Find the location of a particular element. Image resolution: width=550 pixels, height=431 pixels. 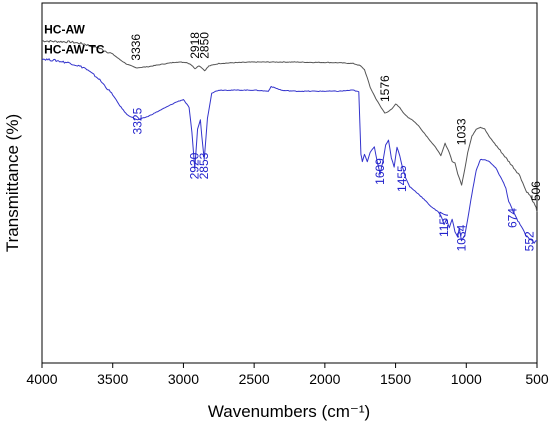

x-tick-label: 2500 is located at coordinates (254, 379).